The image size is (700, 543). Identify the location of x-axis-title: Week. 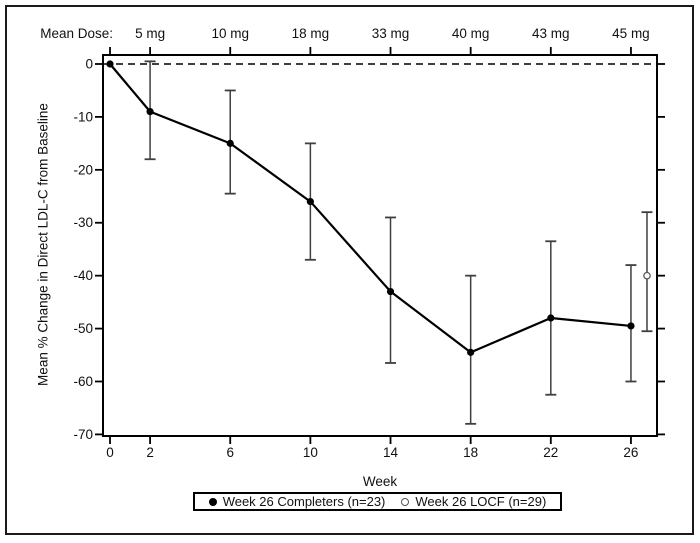
(380, 481).